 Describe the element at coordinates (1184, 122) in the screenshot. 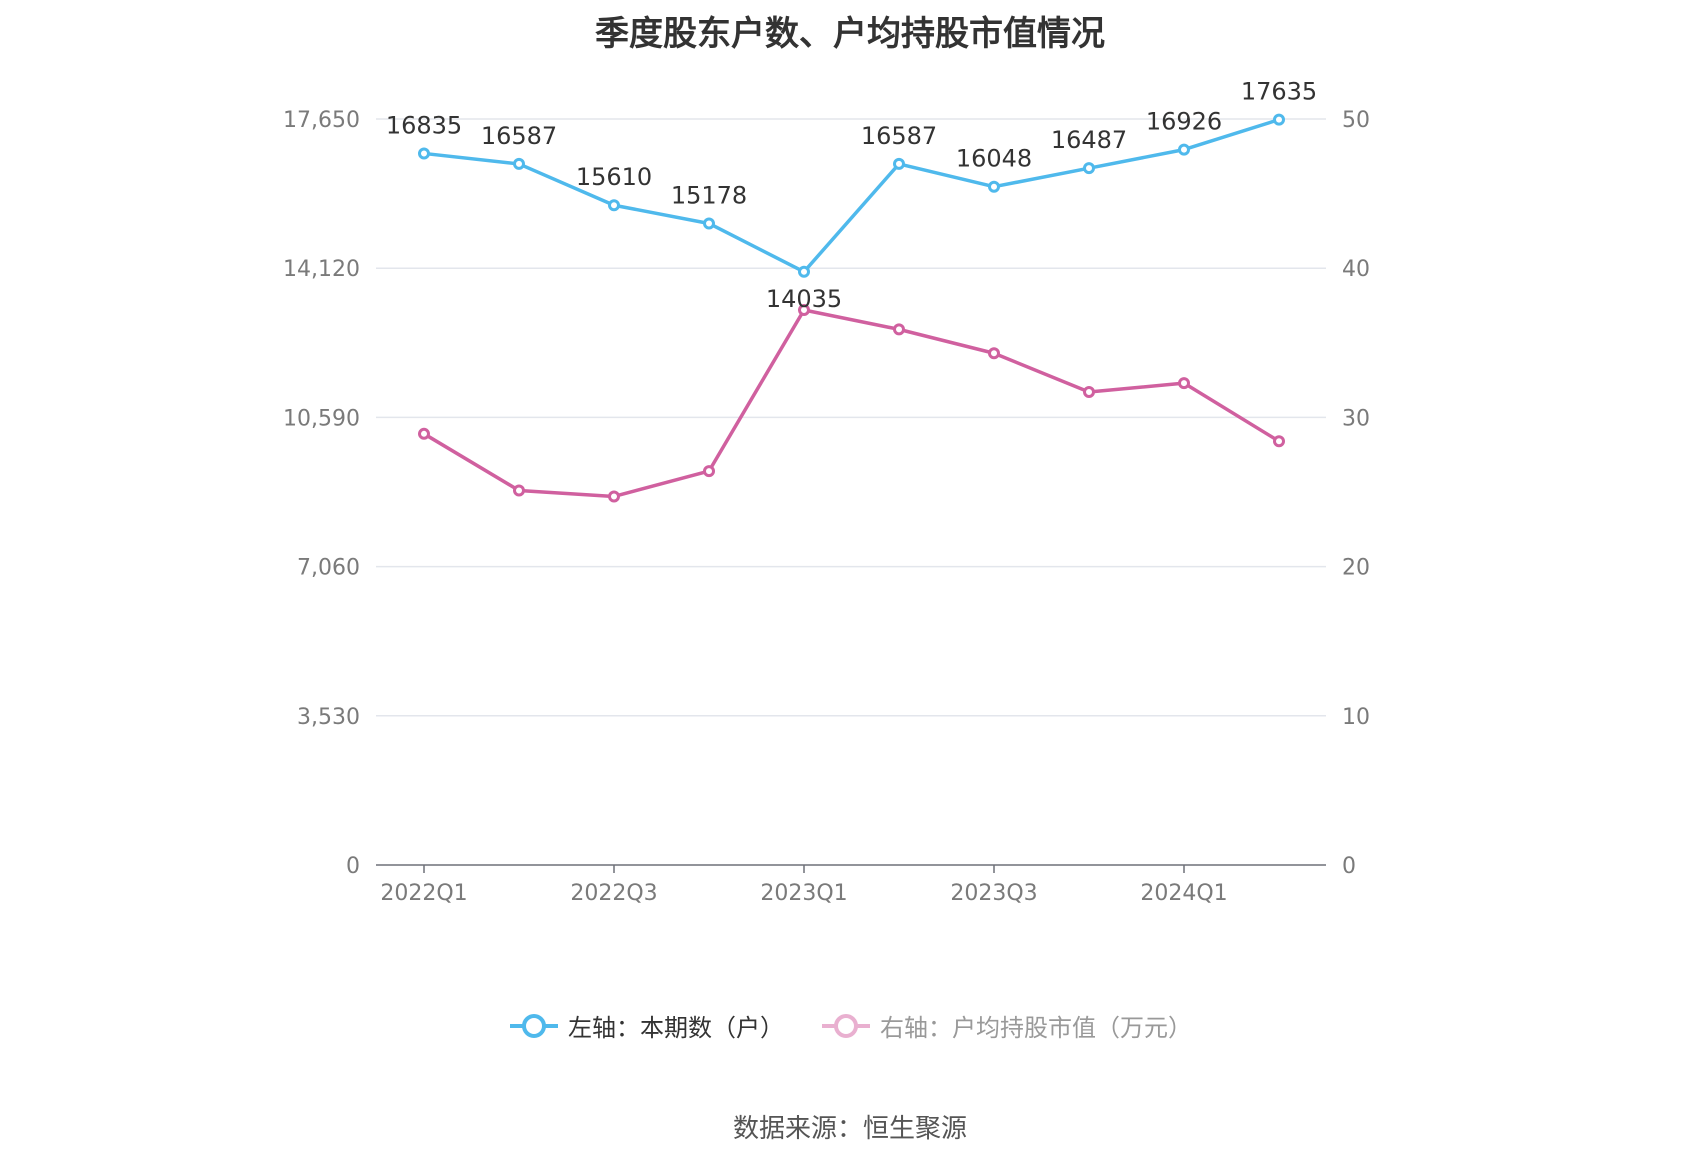

I see `data-label: 16926` at that location.